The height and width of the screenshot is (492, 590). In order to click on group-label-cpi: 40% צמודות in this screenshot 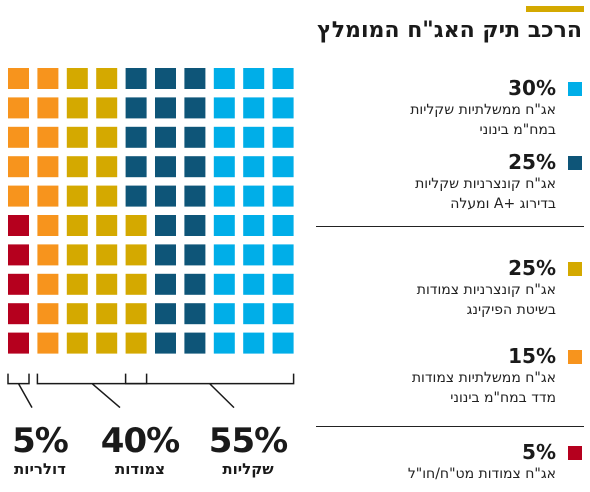, I will do `click(140, 450)`.